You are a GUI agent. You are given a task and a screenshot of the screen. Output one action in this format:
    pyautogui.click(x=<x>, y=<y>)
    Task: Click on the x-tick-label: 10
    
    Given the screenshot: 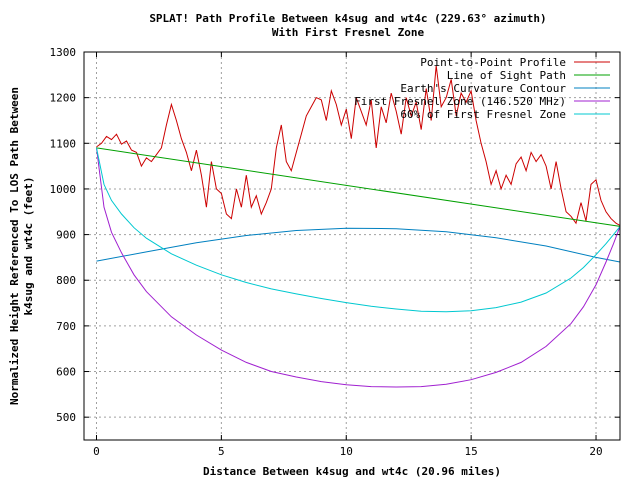 What is the action you would take?
    pyautogui.click(x=346, y=451)
    